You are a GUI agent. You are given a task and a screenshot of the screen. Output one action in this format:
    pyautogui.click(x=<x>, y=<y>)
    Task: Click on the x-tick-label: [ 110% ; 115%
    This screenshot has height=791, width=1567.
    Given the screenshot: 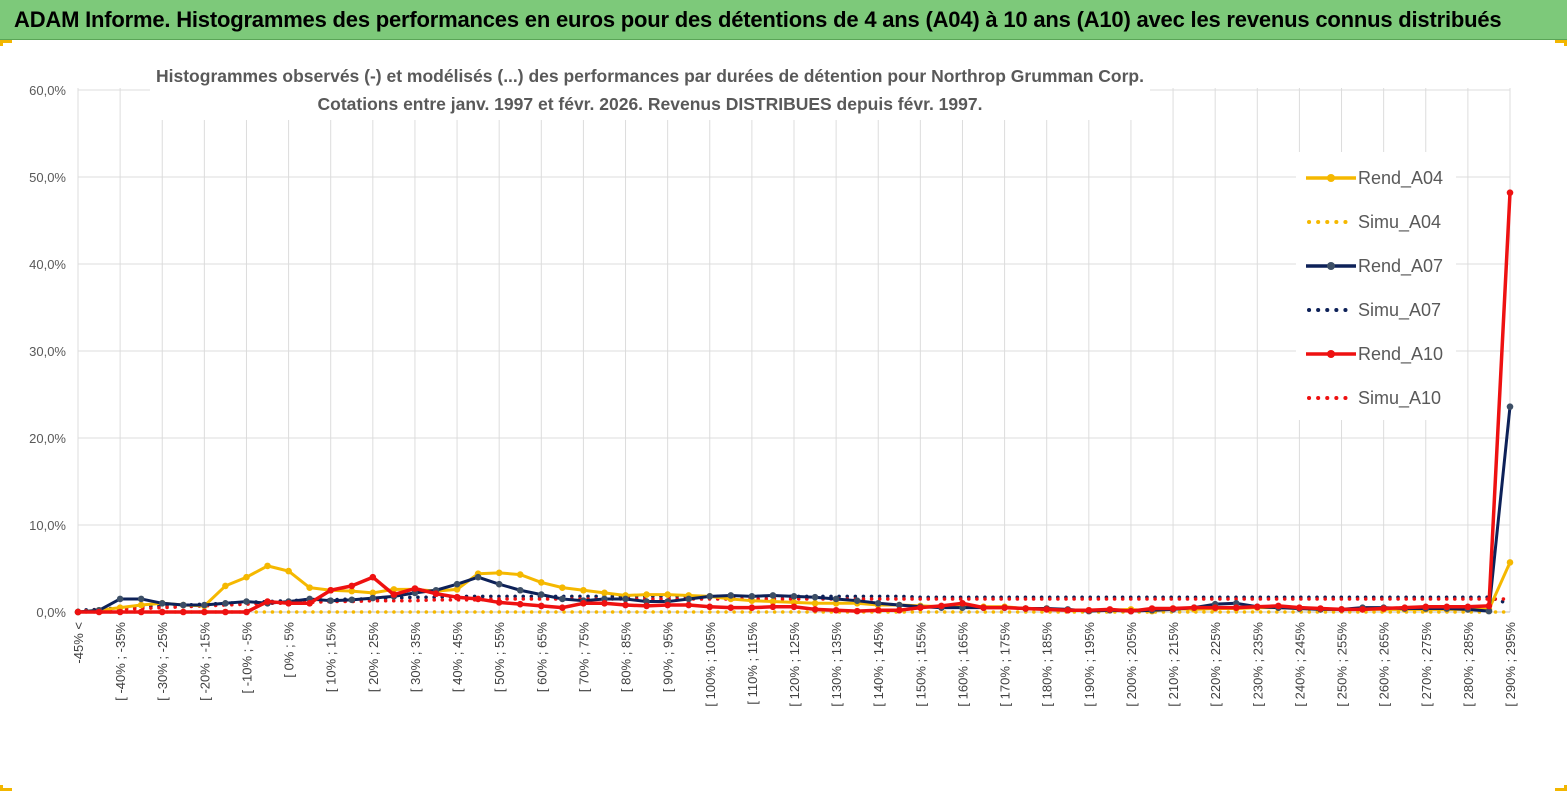 What is the action you would take?
    pyautogui.click(x=752, y=663)
    